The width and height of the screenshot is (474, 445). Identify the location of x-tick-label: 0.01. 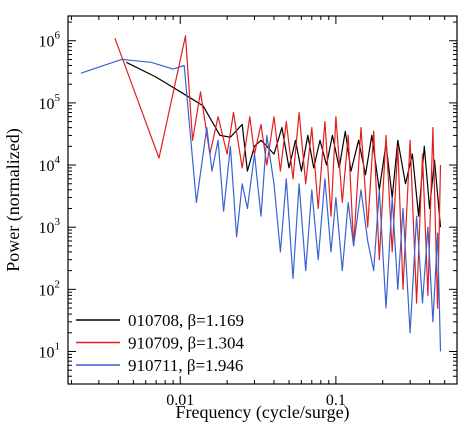
(180, 400).